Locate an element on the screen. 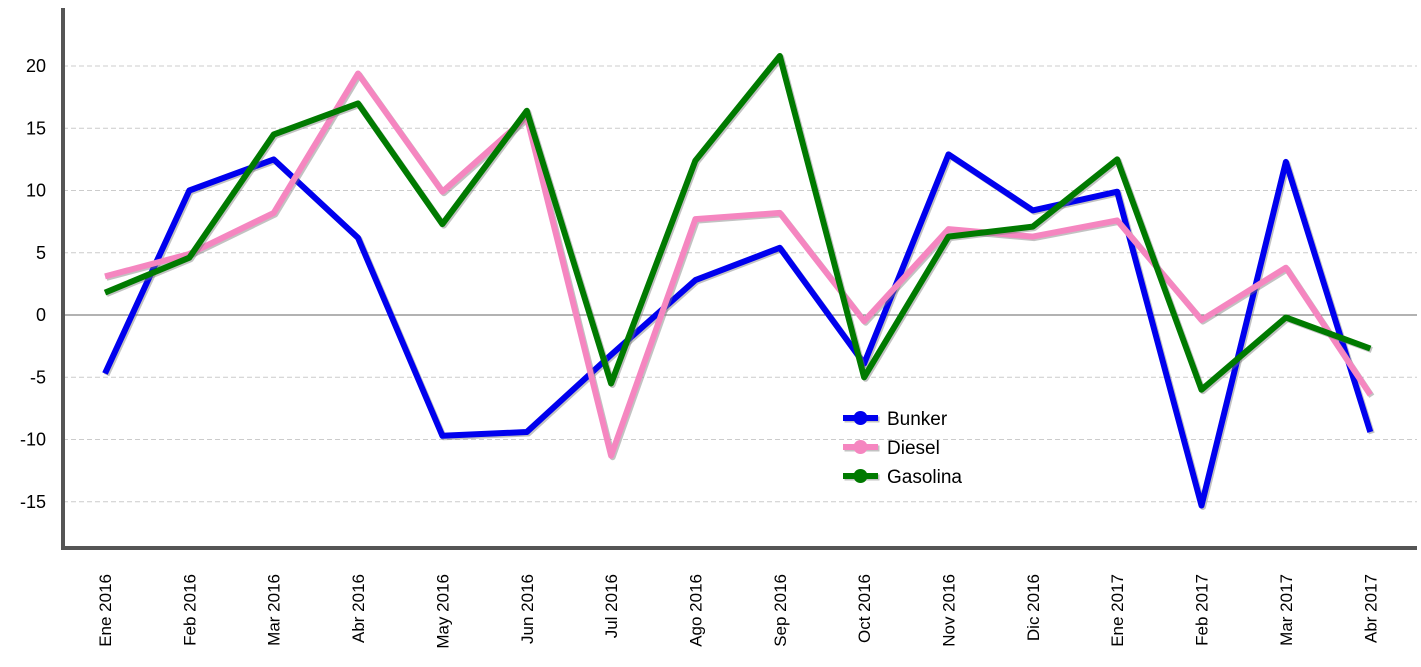 The image size is (1421, 667). legend-marker-gasolina is located at coordinates (860, 476).